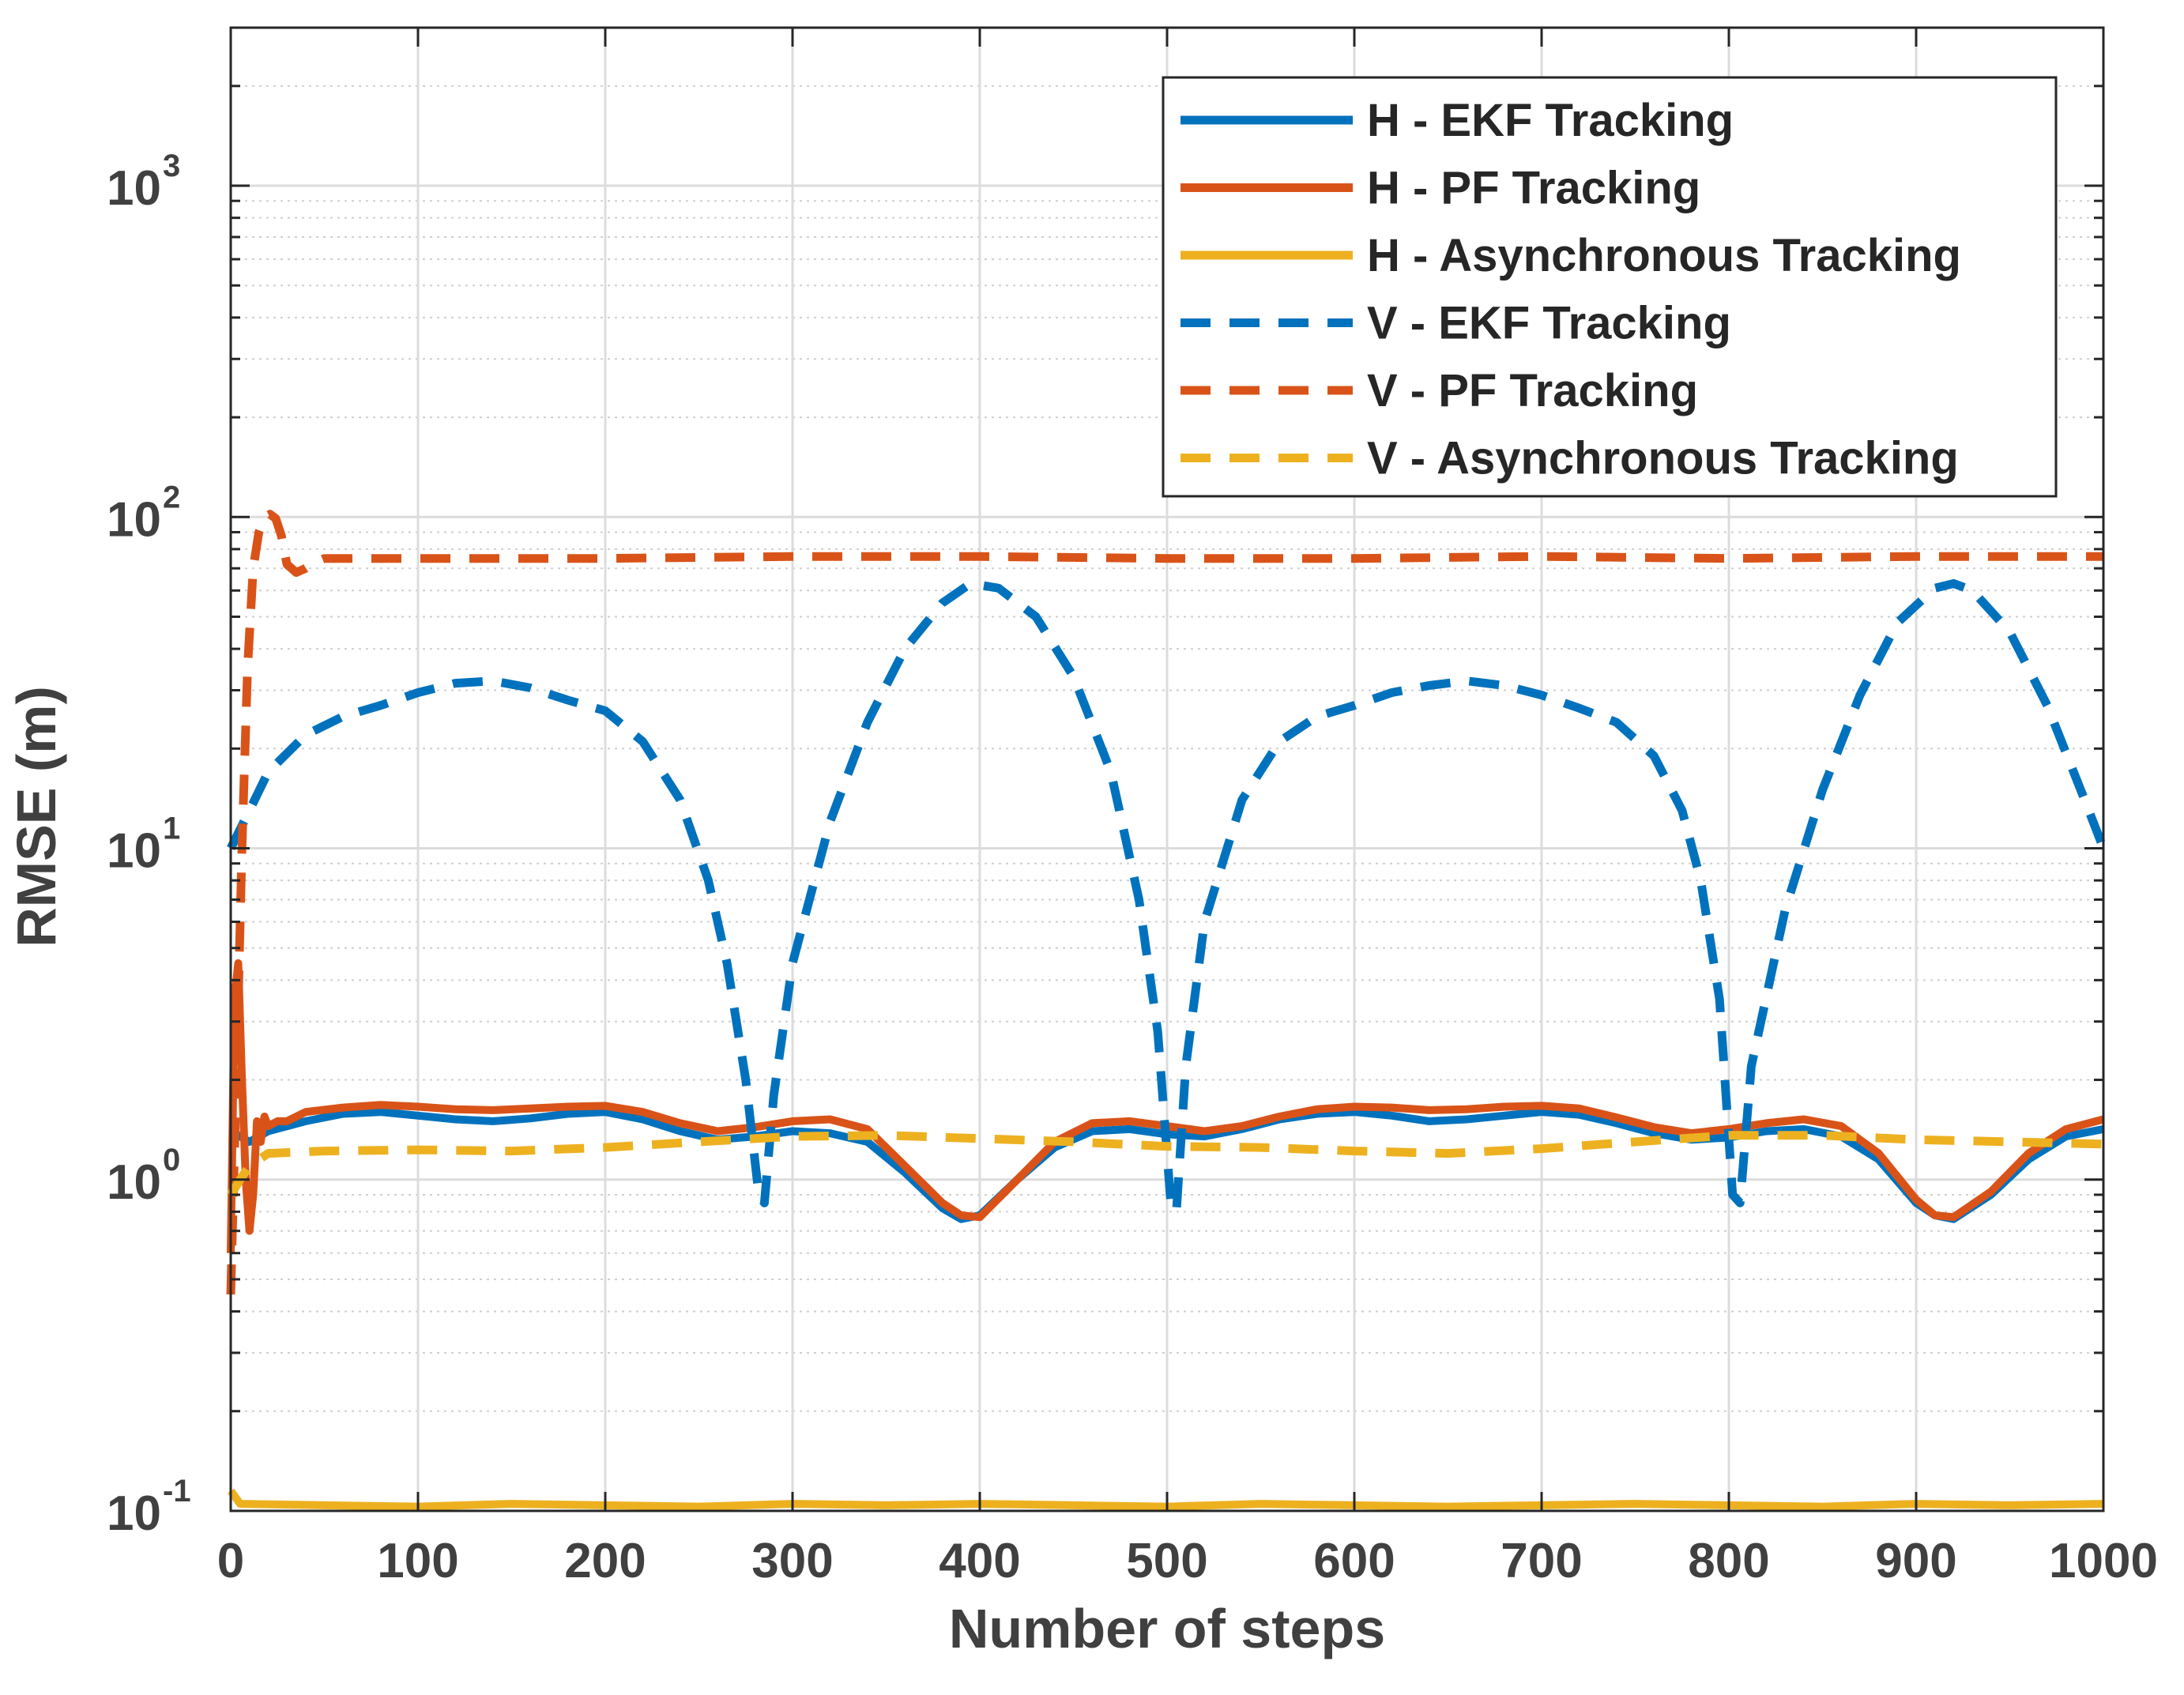 The image size is (2184, 1695). What do you see at coordinates (1166, 1561) in the screenshot?
I see `x-tick-label: 500` at bounding box center [1166, 1561].